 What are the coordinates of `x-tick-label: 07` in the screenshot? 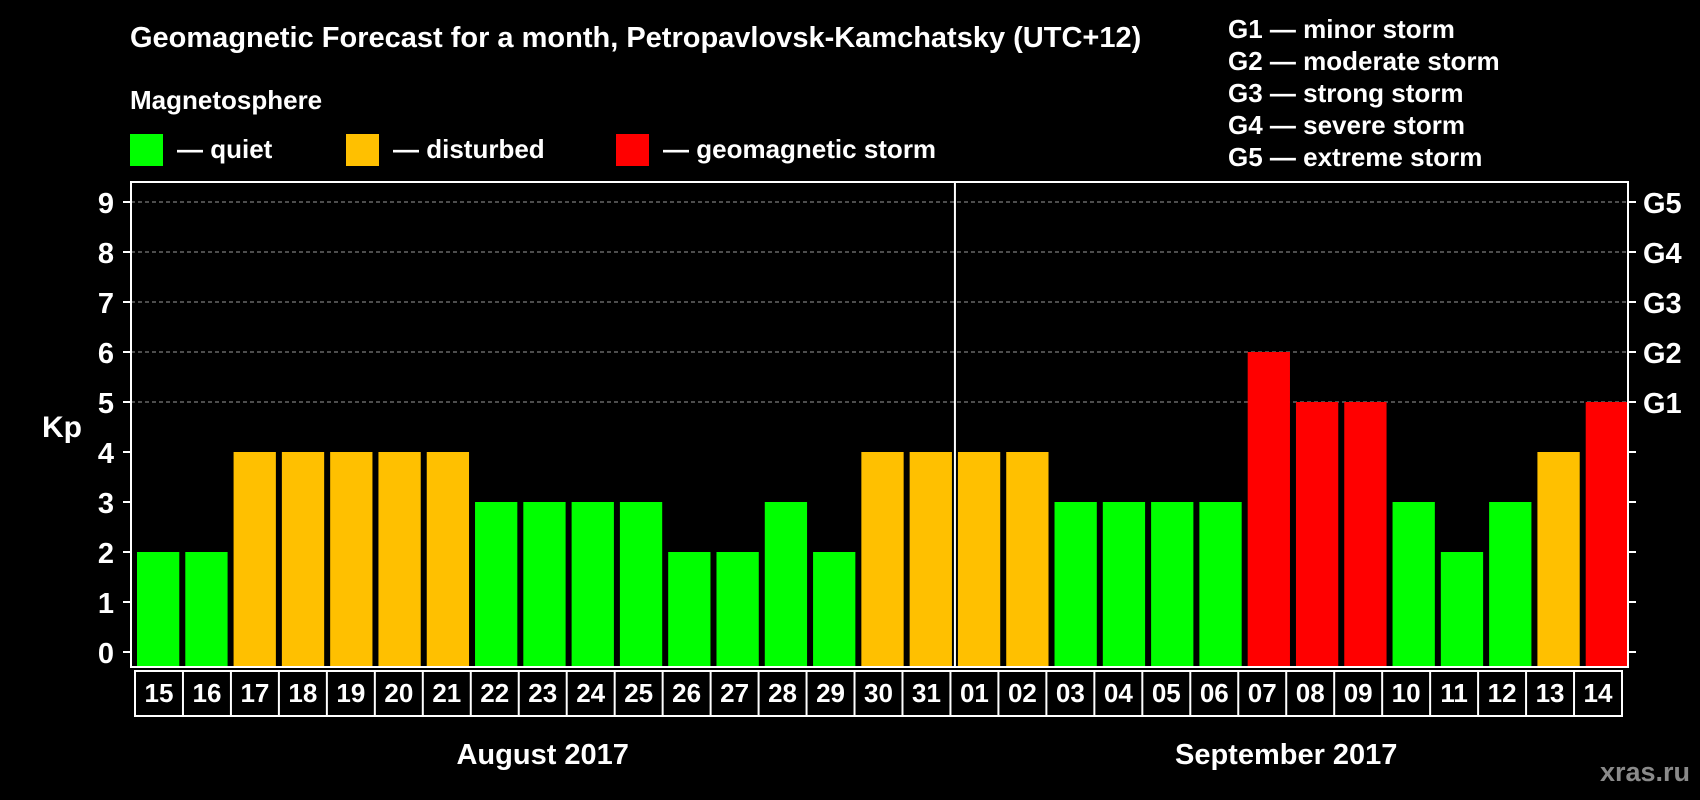 It's located at (1262, 693).